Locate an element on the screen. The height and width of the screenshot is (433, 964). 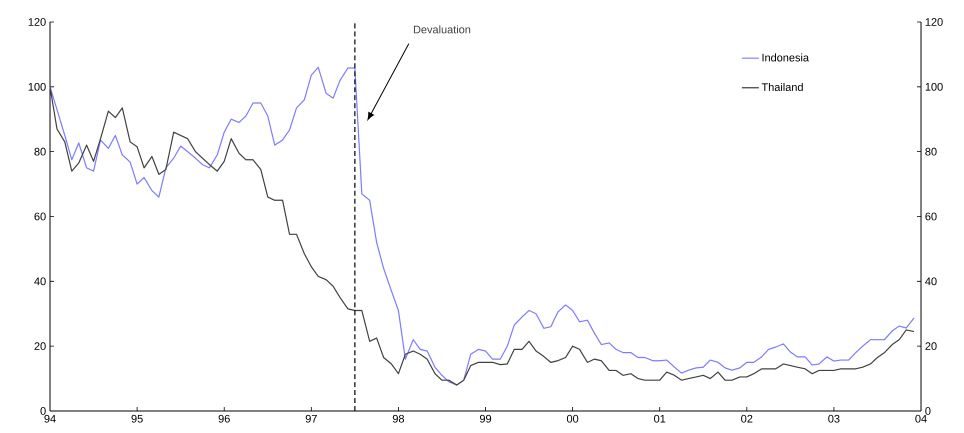
y-tick-label: 100 is located at coordinates (37, 86).